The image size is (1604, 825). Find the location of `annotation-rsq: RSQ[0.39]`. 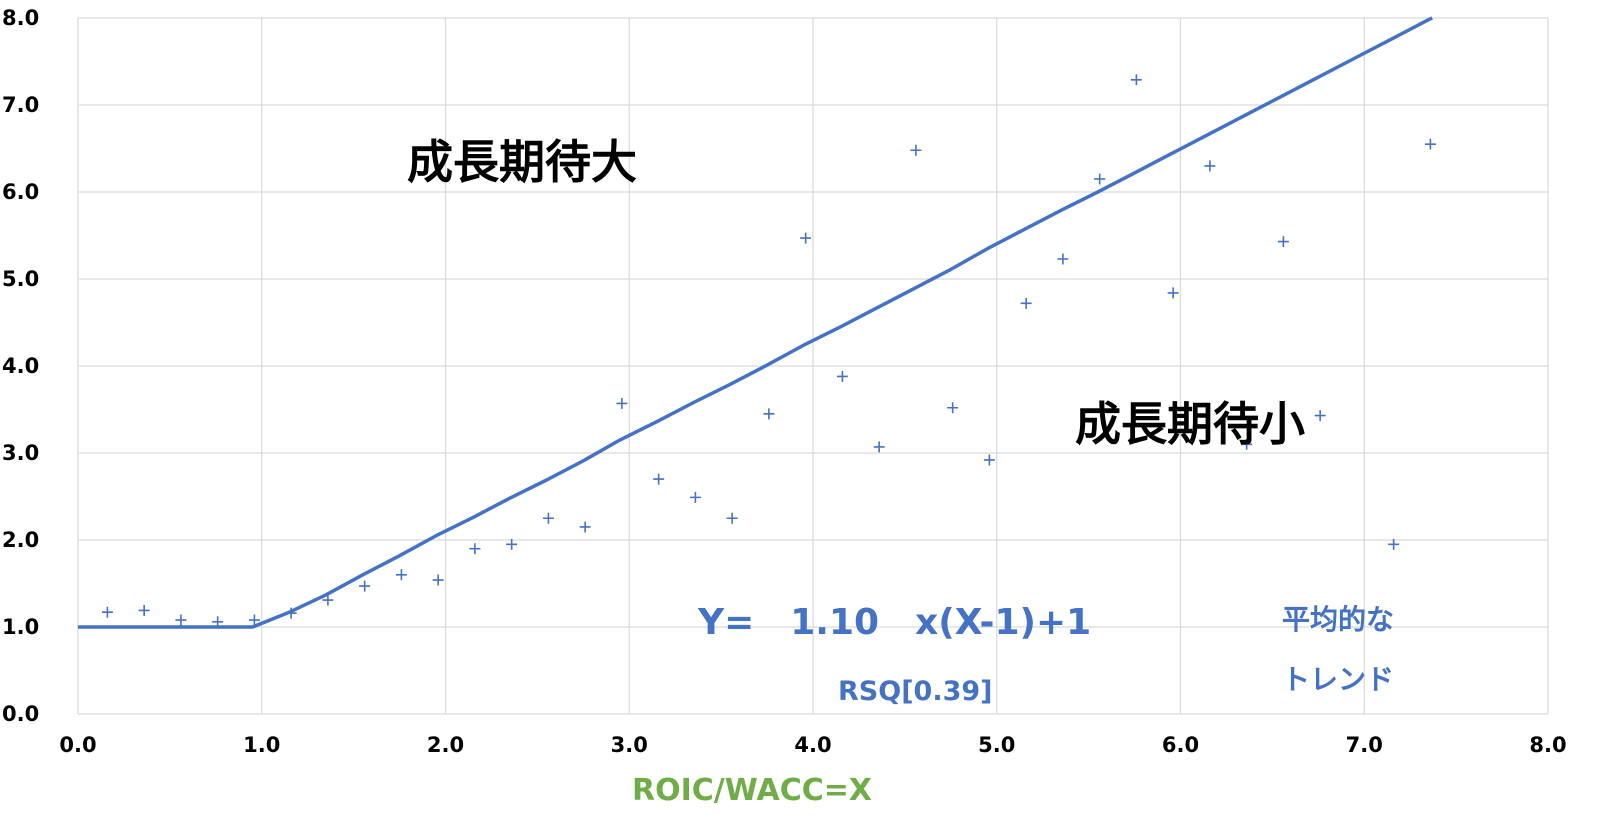

annotation-rsq: RSQ[0.39] is located at coordinates (915, 691).